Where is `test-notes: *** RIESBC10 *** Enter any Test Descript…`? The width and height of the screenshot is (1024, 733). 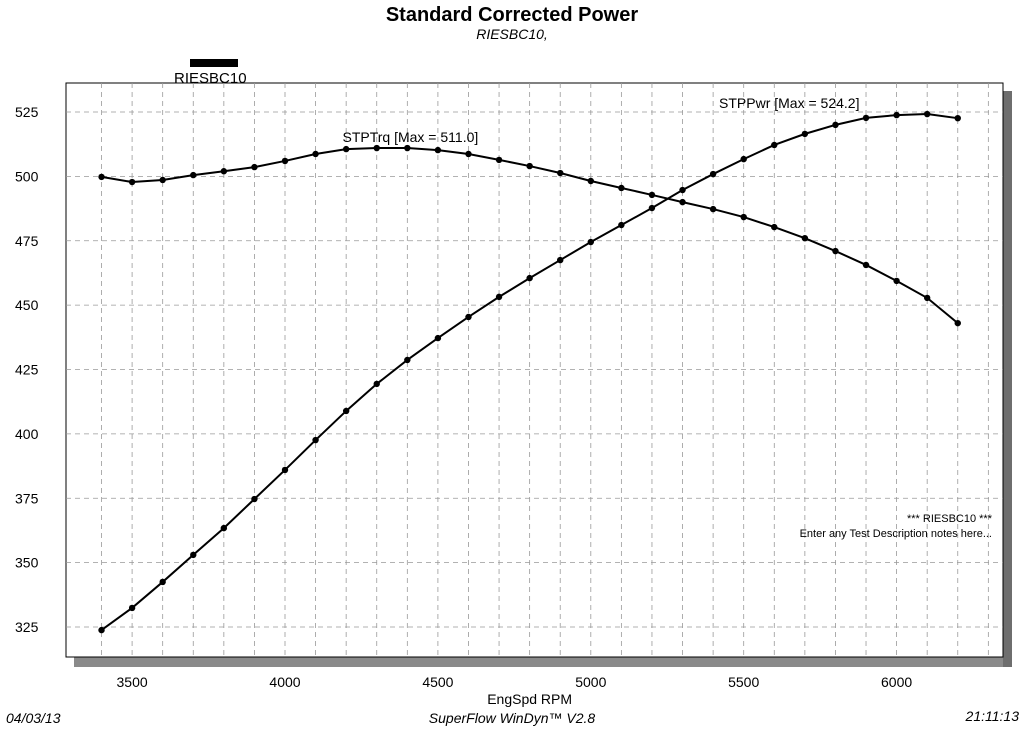
test-notes: *** RIESBC10 *** Enter any Test Descript… is located at coordinates (896, 527).